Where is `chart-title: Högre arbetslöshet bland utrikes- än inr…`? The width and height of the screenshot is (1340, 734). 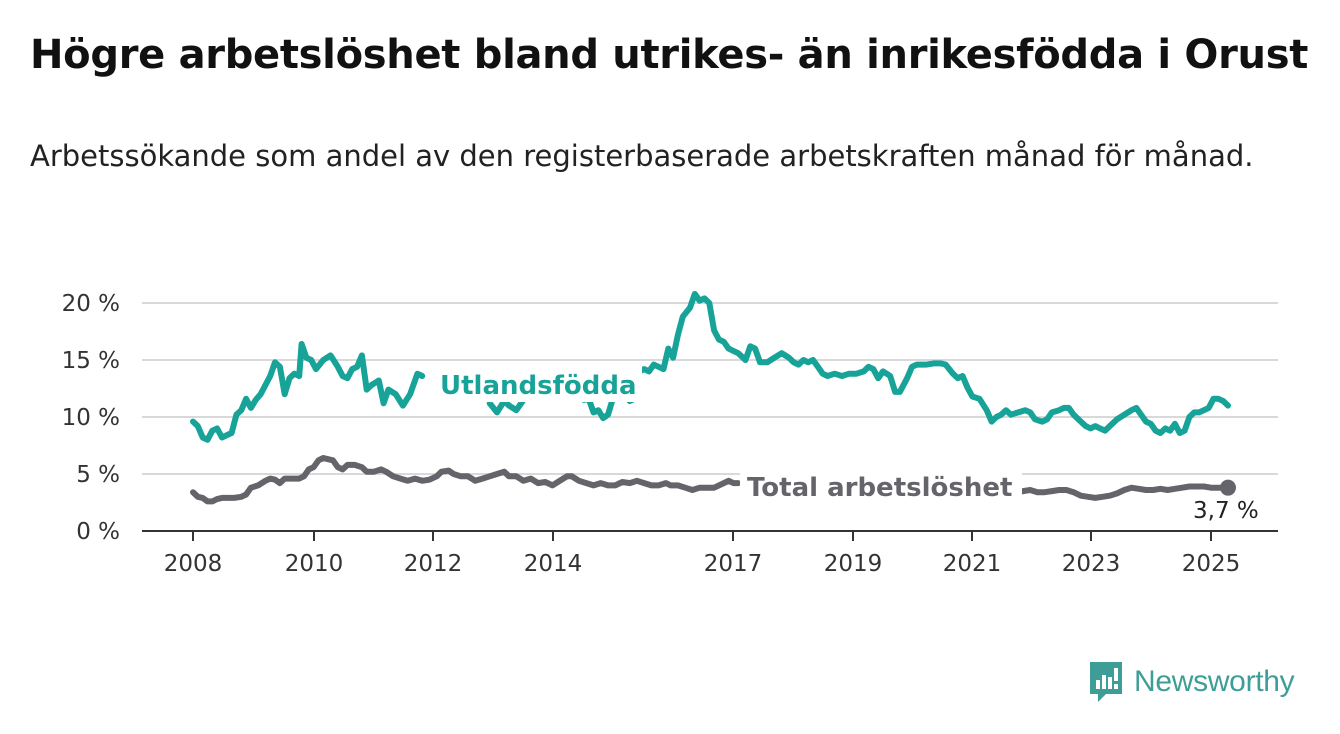 chart-title: Högre arbetslöshet bland utrikes- än inr… is located at coordinates (669, 55).